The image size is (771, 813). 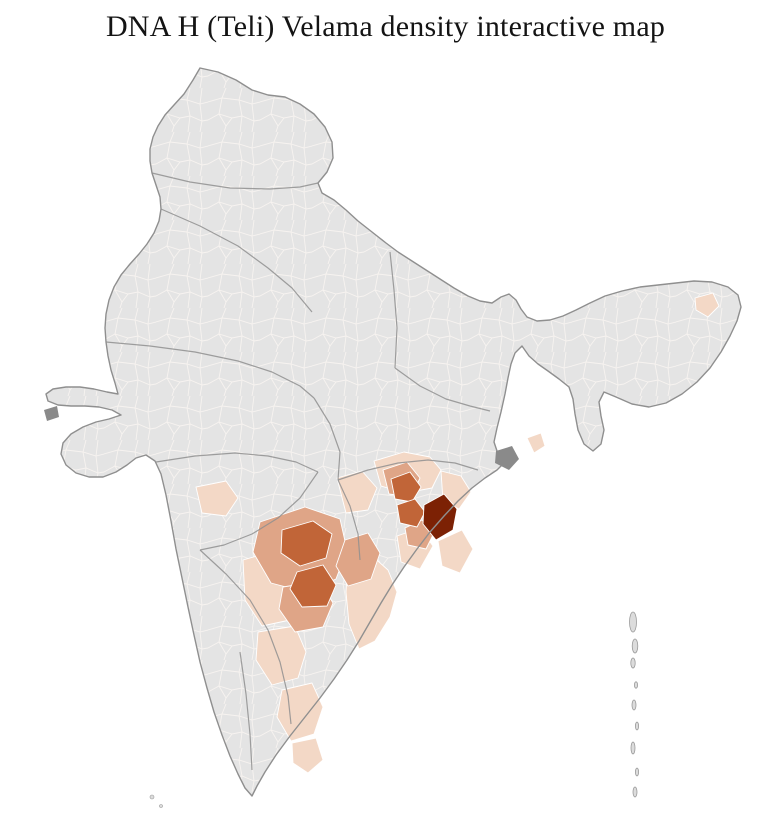 I want to click on andaman-nicobar-islands, so click(x=634, y=704).